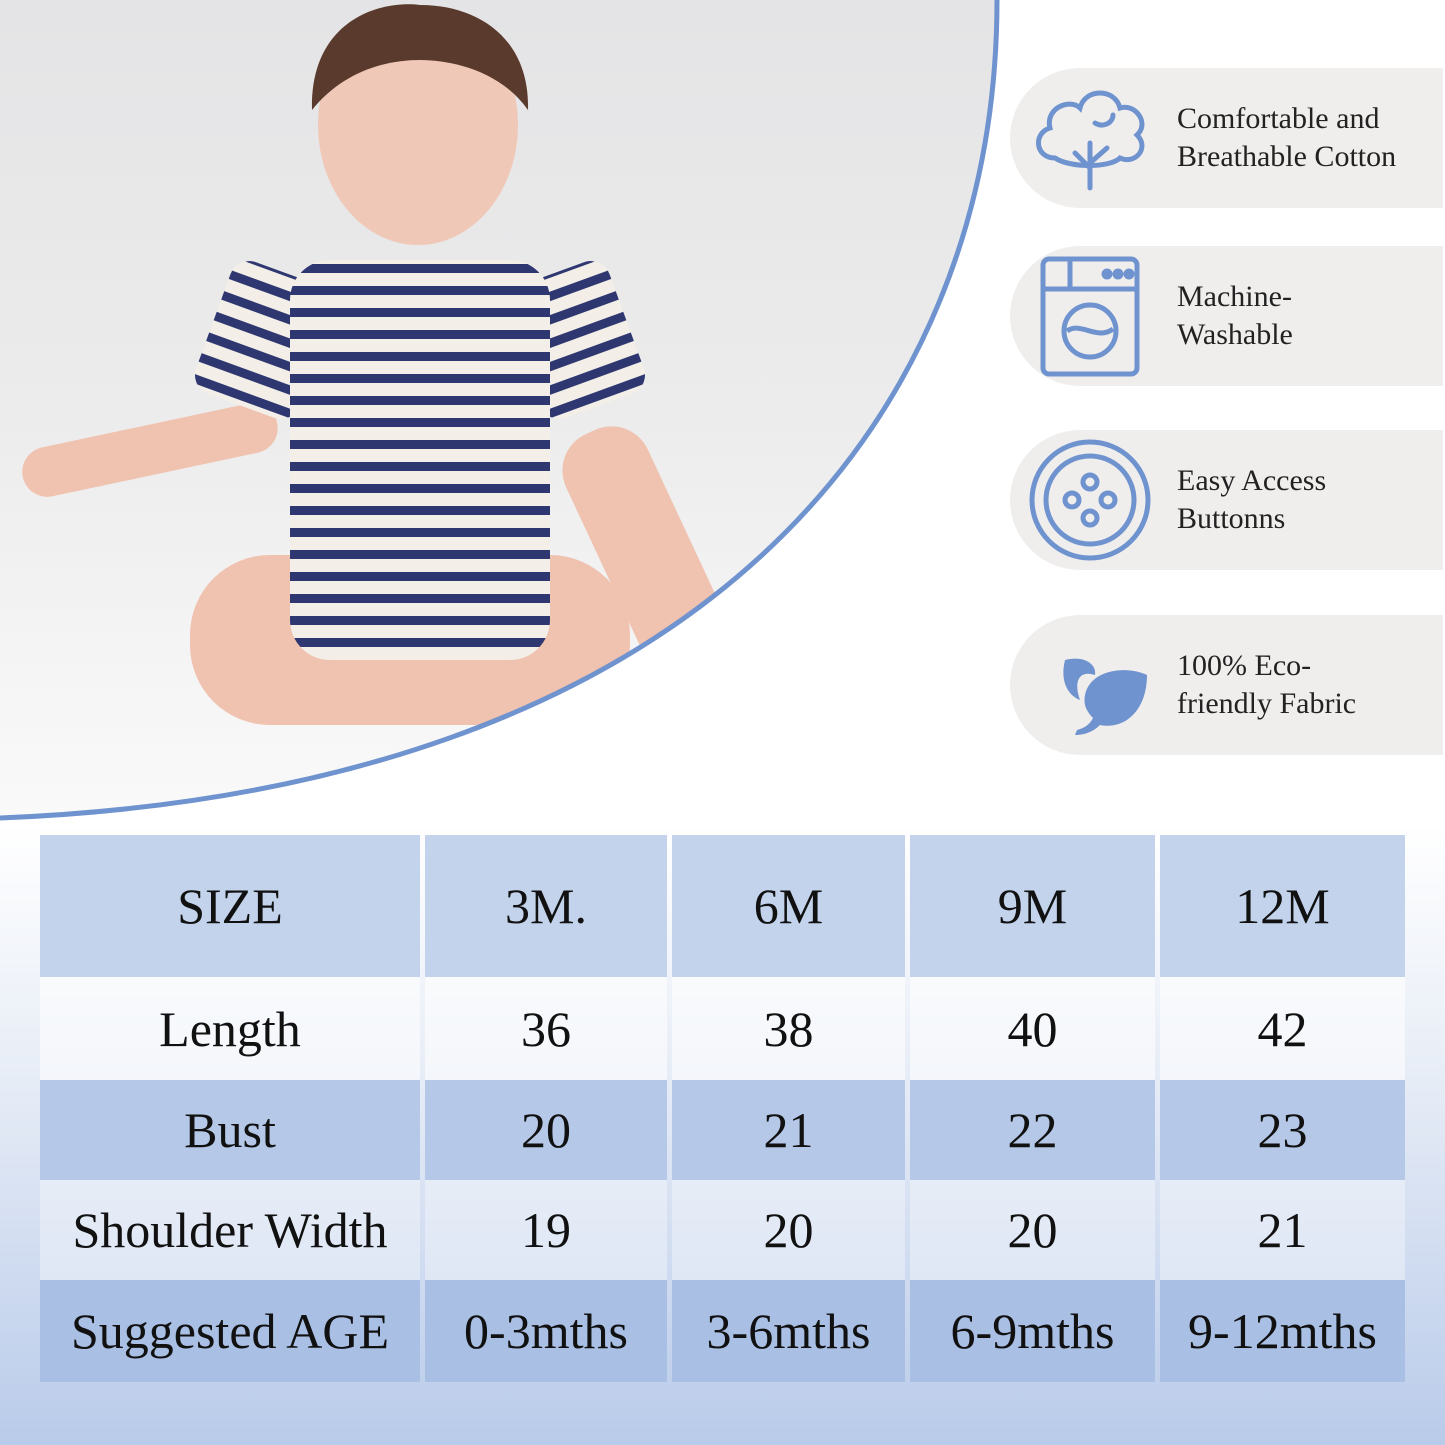 Image resolution: width=1445 pixels, height=1445 pixels. Describe the element at coordinates (230, 906) in the screenshot. I see `header-cell: SIZE` at that location.